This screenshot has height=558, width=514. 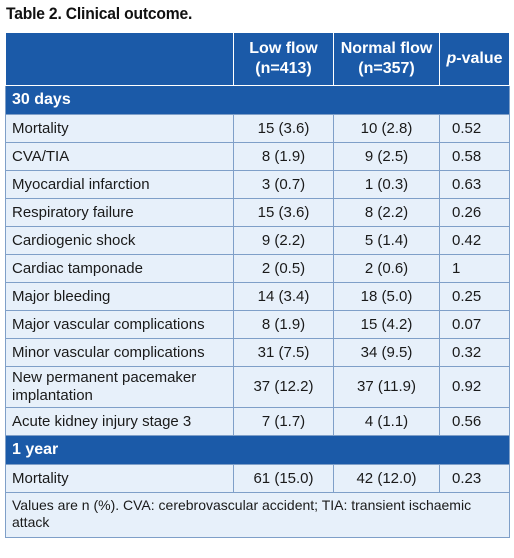 I want to click on p-value-cell: 0.32, so click(x=474, y=352).